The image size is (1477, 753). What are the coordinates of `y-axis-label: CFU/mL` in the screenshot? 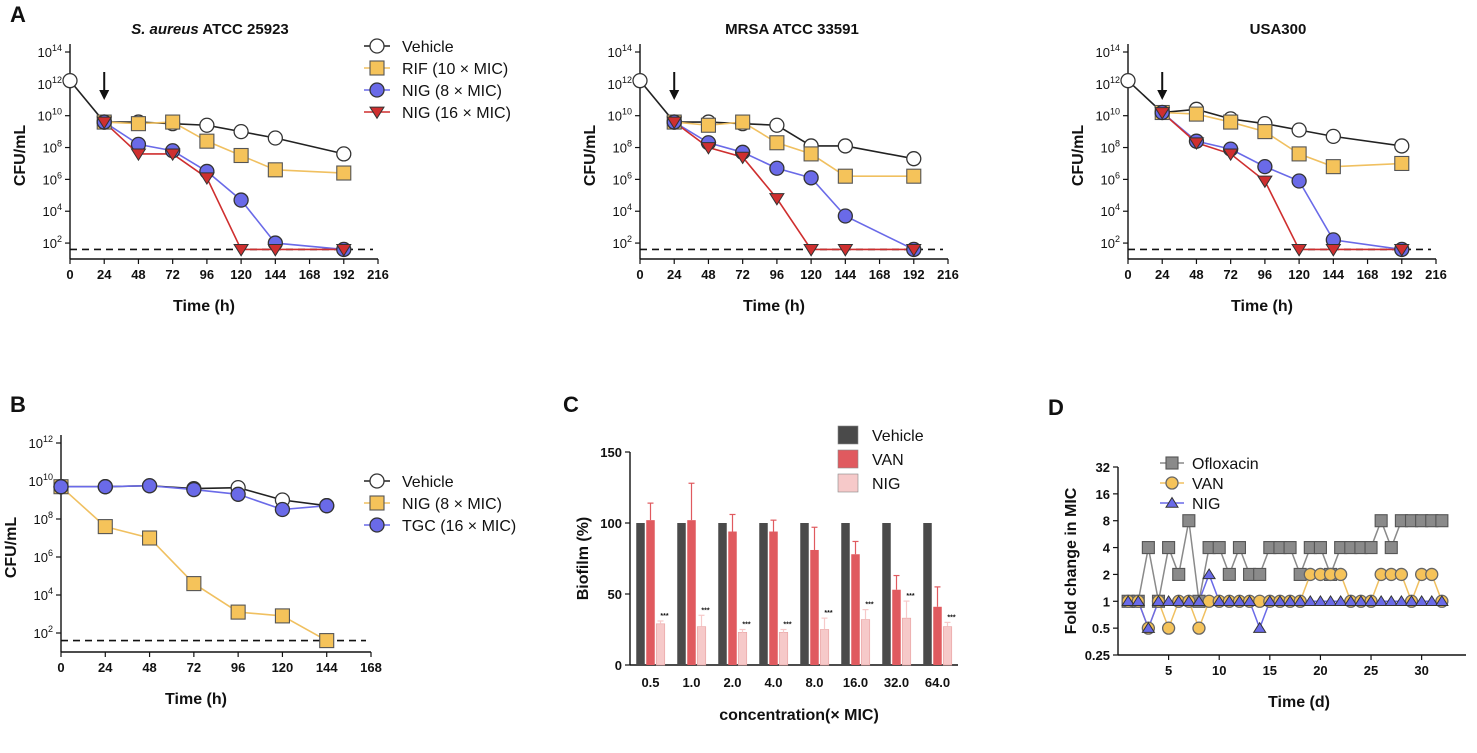 It's located at (590, 156).